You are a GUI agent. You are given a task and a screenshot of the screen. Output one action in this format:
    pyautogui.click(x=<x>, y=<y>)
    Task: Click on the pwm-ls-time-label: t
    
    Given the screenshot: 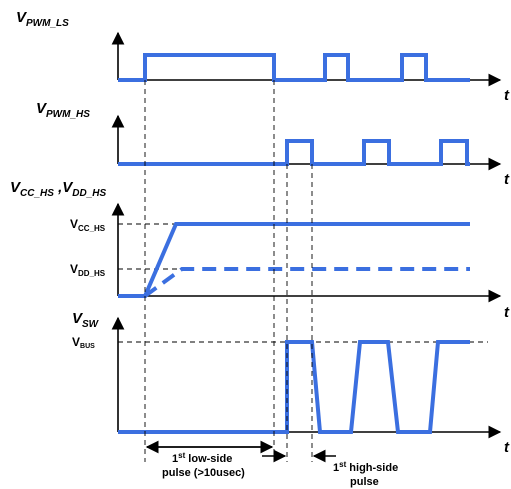 What is the action you would take?
    pyautogui.click(x=507, y=95)
    